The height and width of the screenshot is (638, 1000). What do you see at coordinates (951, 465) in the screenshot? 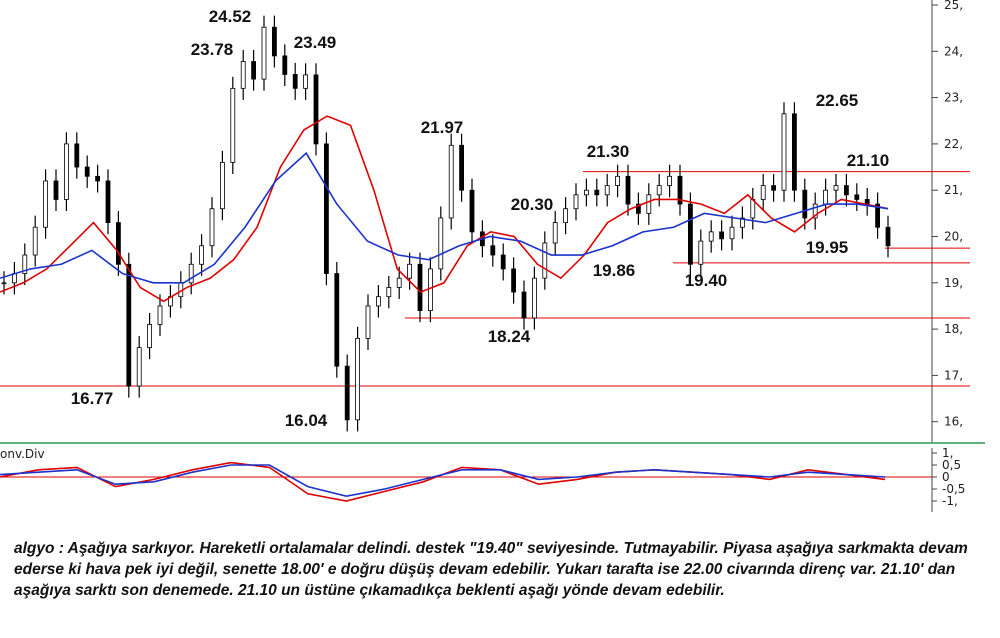
I see `indicator-tick-label: 0,5` at bounding box center [951, 465].